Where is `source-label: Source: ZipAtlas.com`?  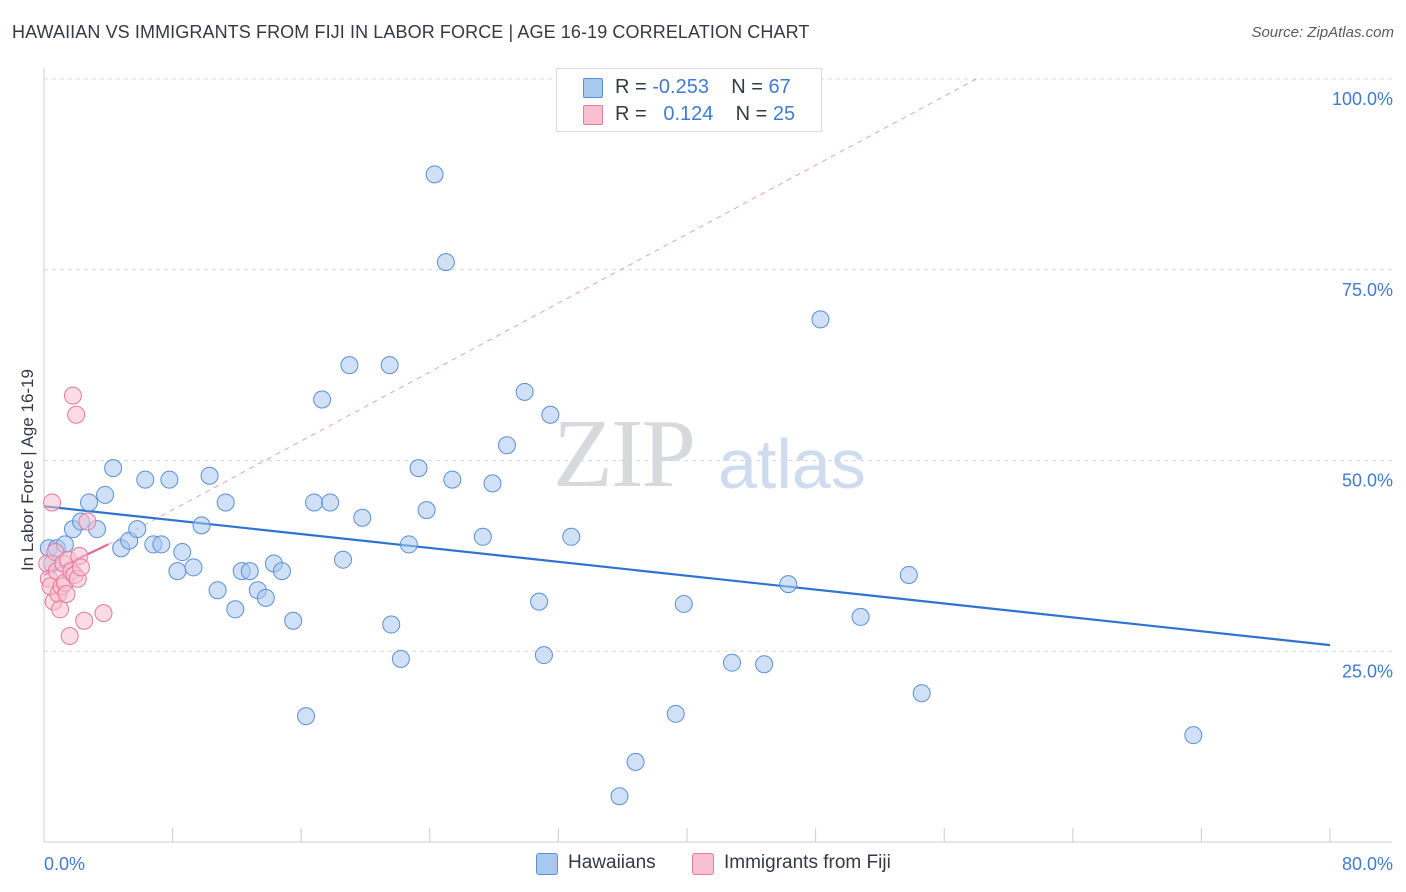 source-label: Source: ZipAtlas.com is located at coordinates (1322, 32).